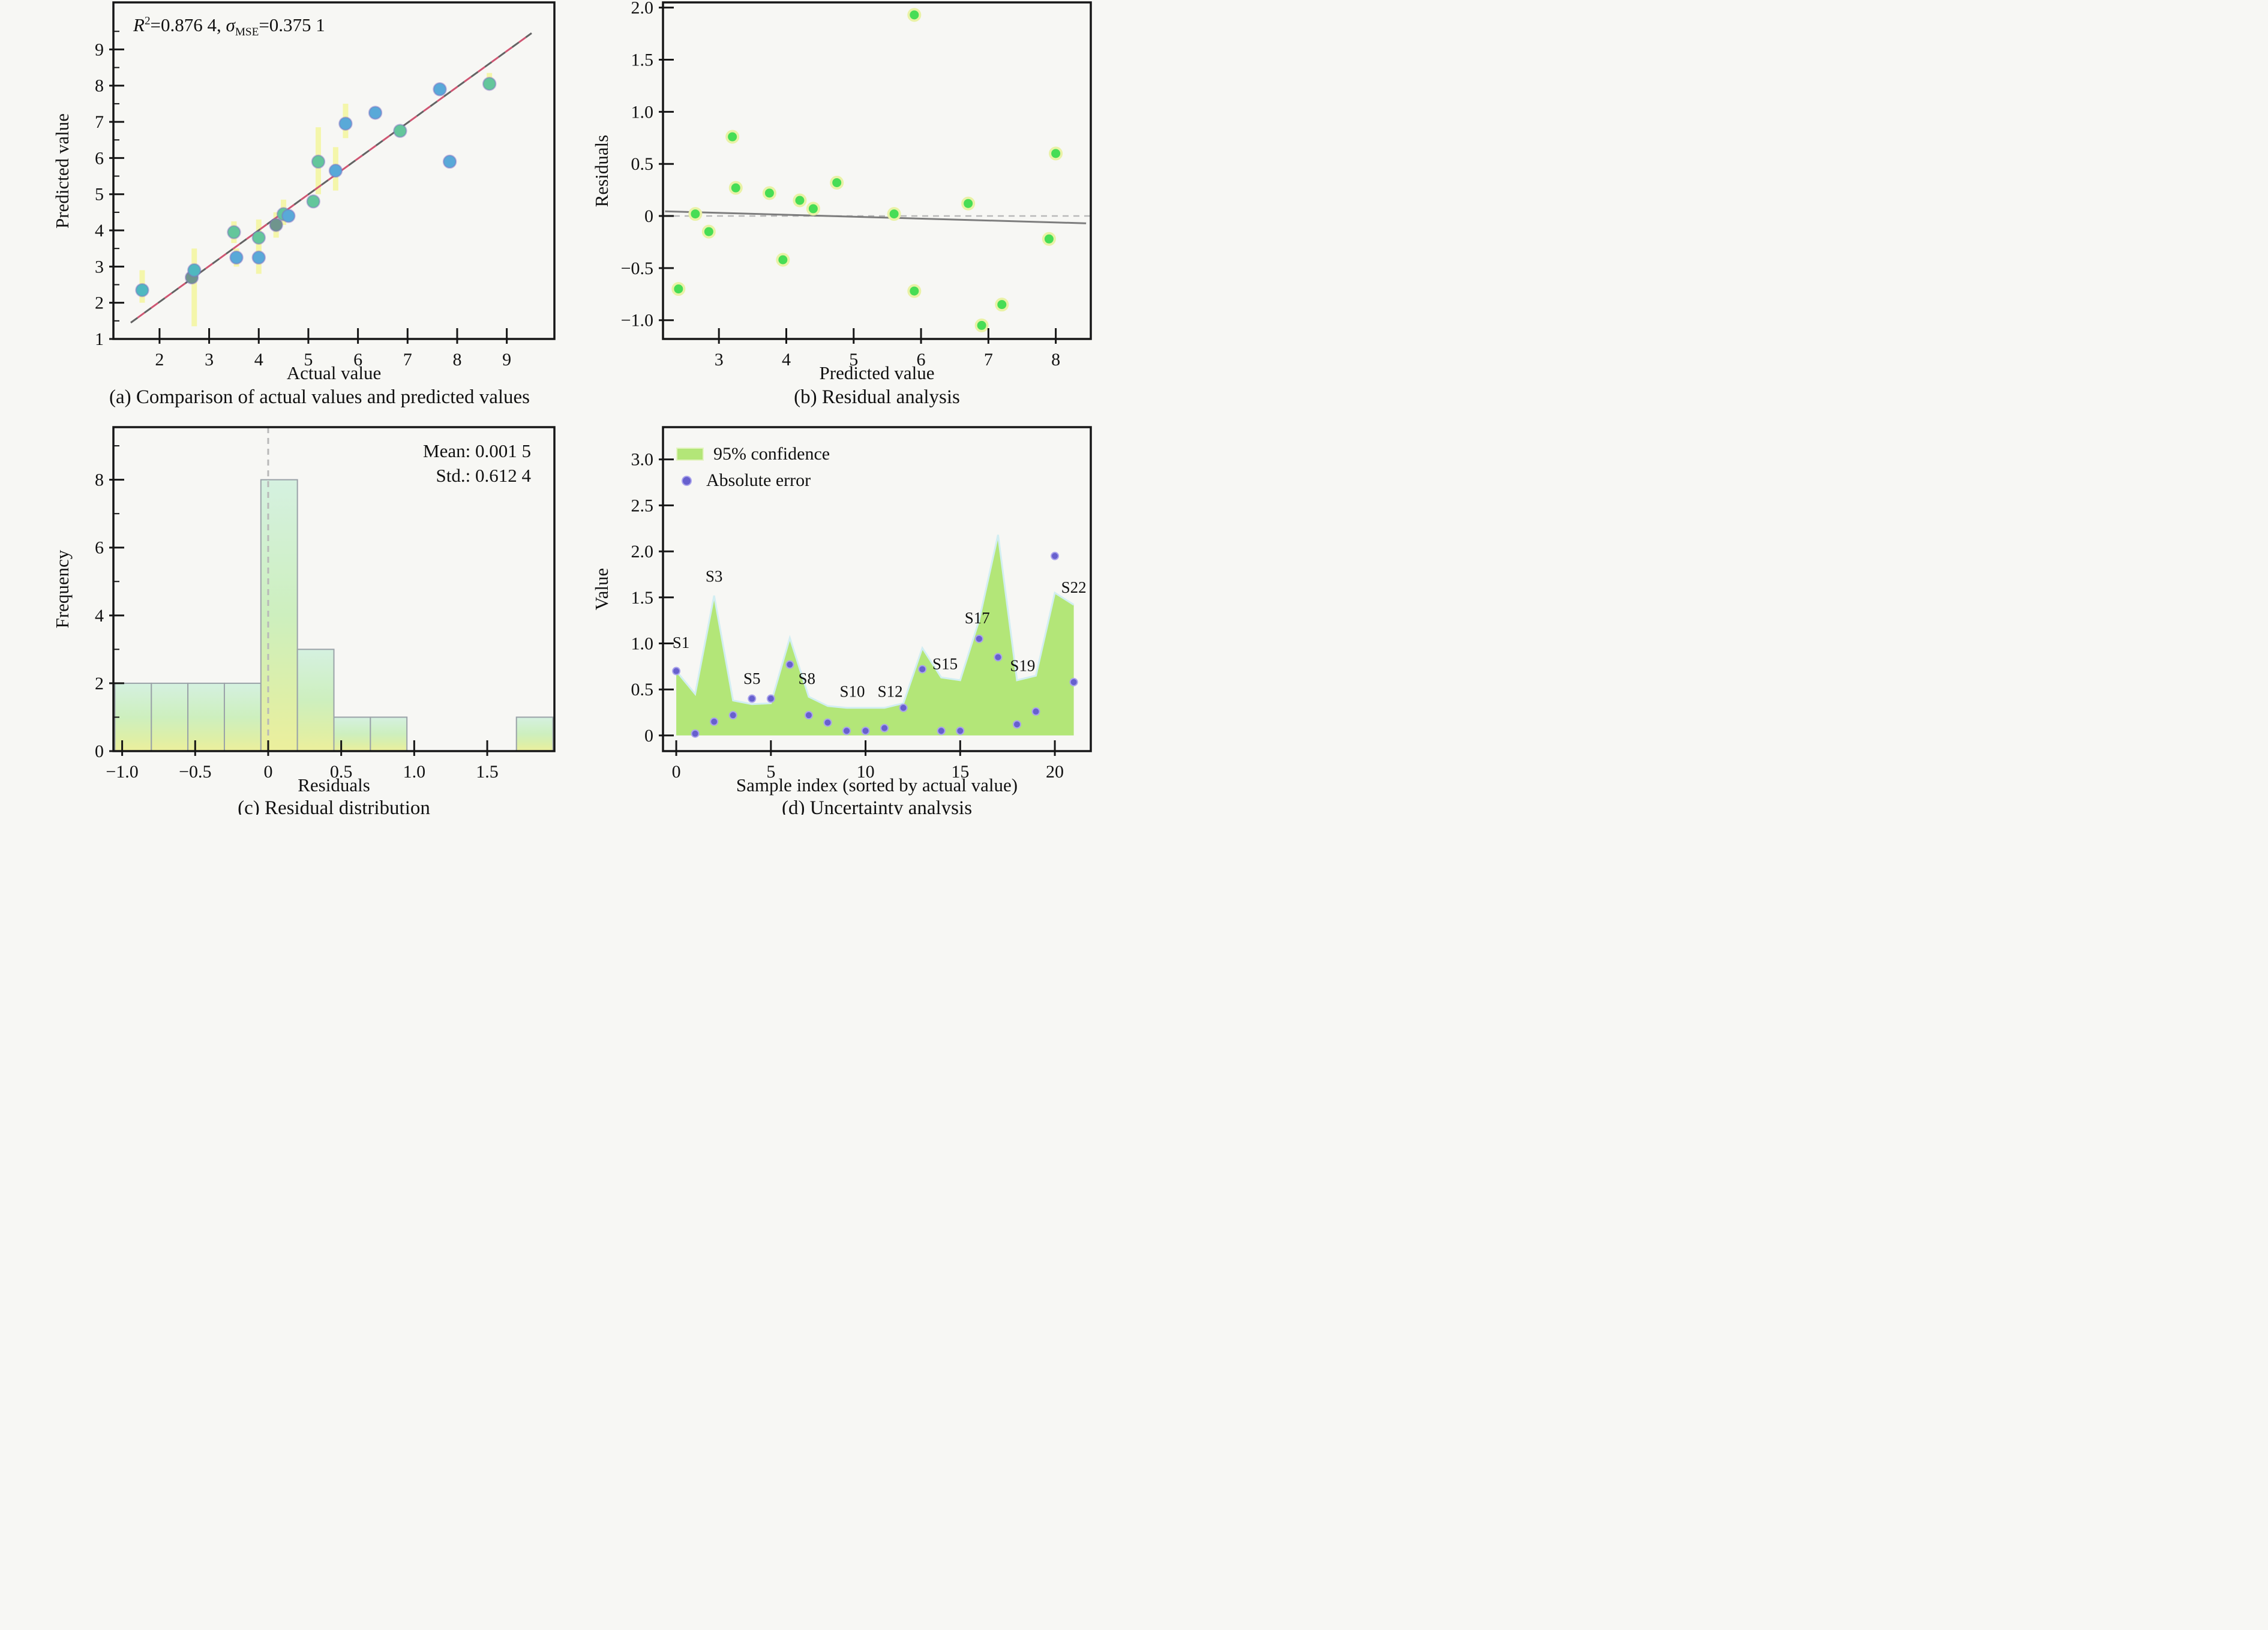 This screenshot has width=2268, height=1630. What do you see at coordinates (687, 480) in the screenshot?
I see `absolute-error-dot-icon` at bounding box center [687, 480].